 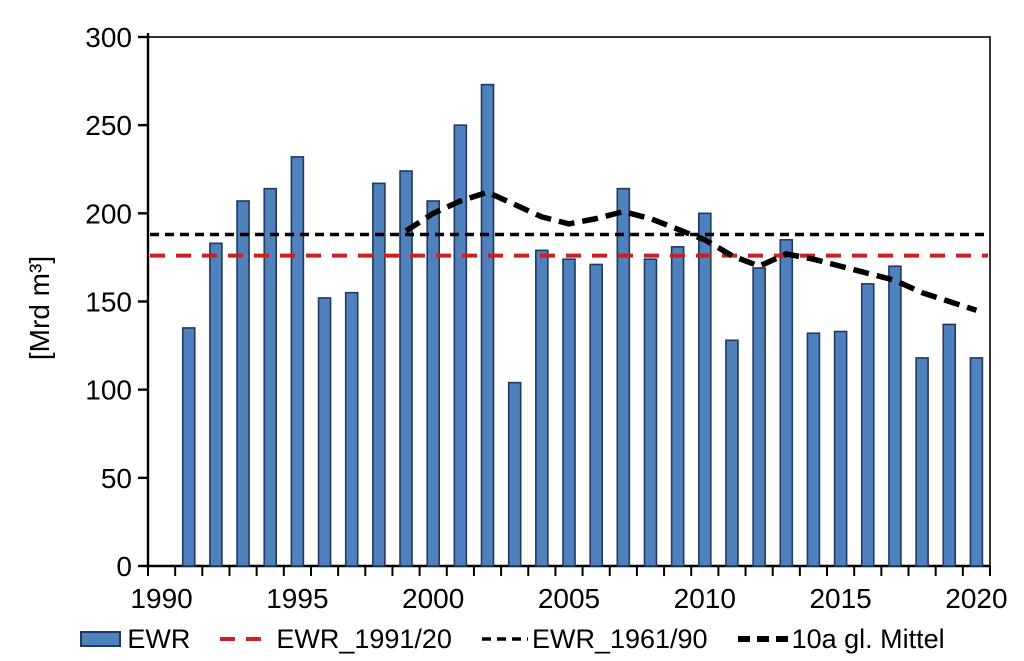 What do you see at coordinates (691, 251) in the screenshot?
I see `moving-average-line` at bounding box center [691, 251].